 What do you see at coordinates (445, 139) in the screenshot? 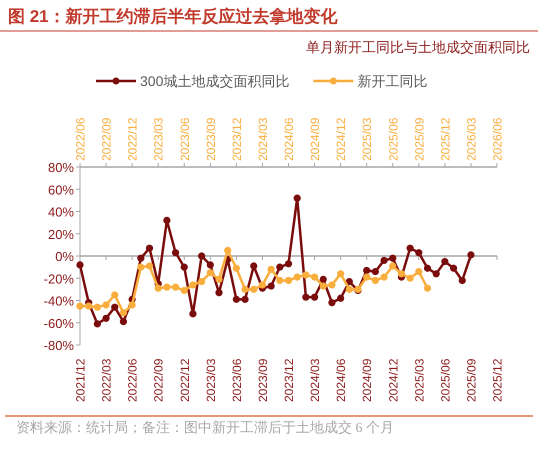
I see `x2-tick-label: 2025/12` at bounding box center [445, 139].